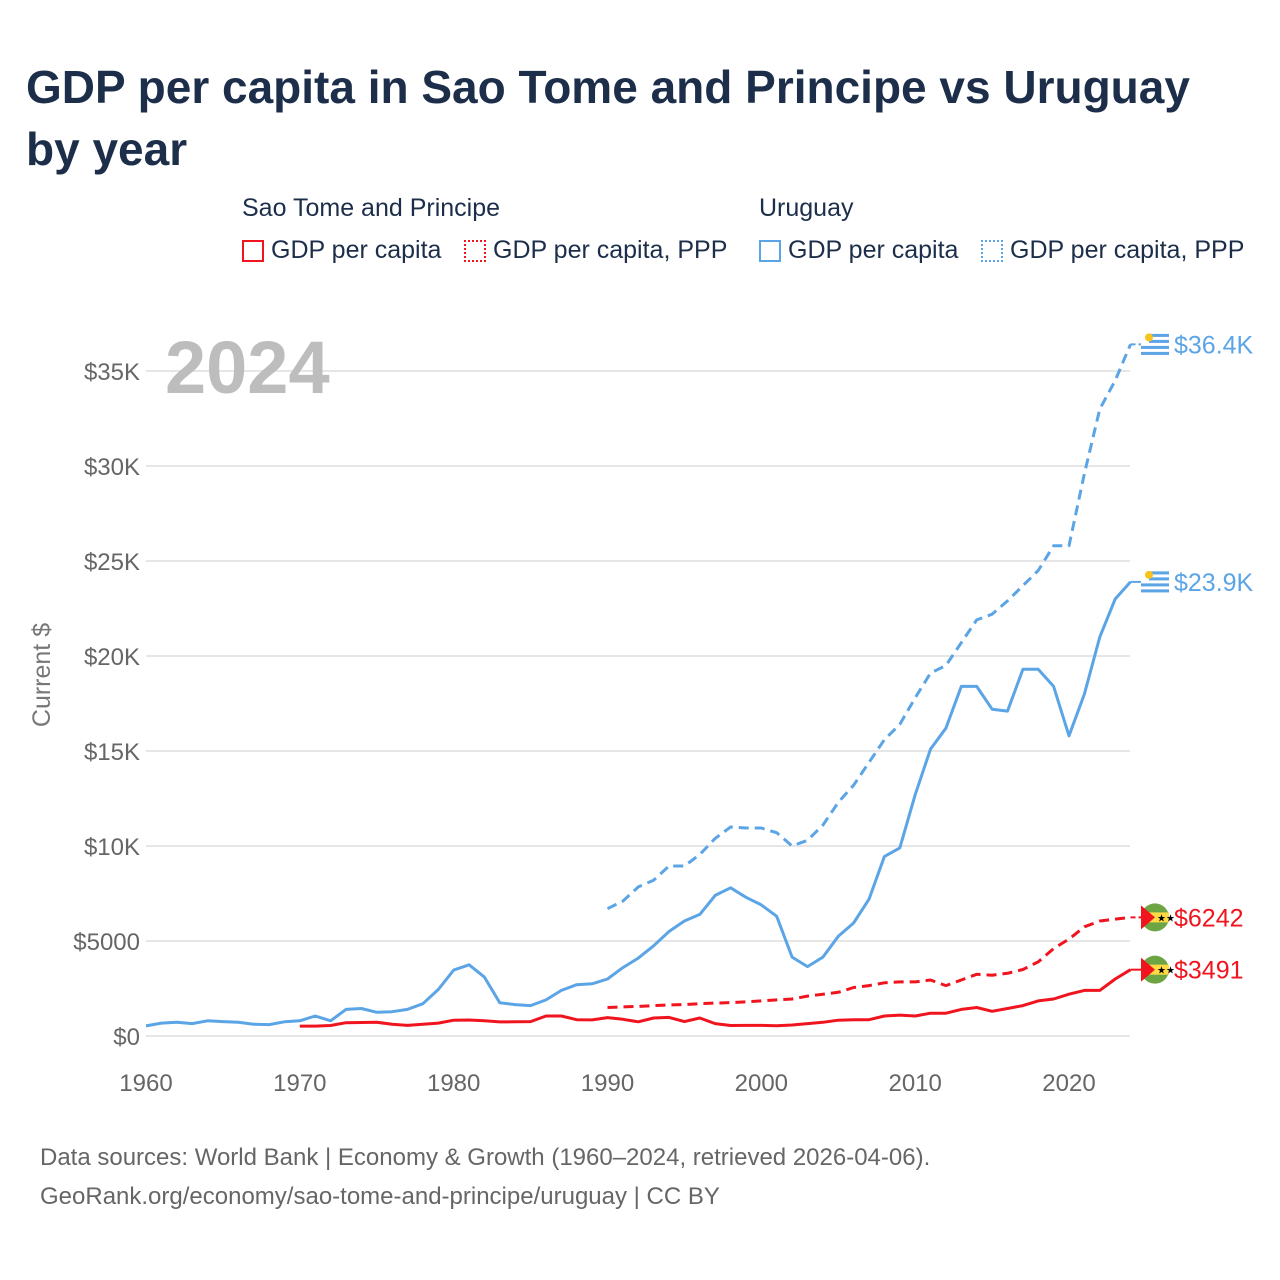  I want to click on legend-uruguay-ppp: GDP per capita, PPP, so click(1112, 250).